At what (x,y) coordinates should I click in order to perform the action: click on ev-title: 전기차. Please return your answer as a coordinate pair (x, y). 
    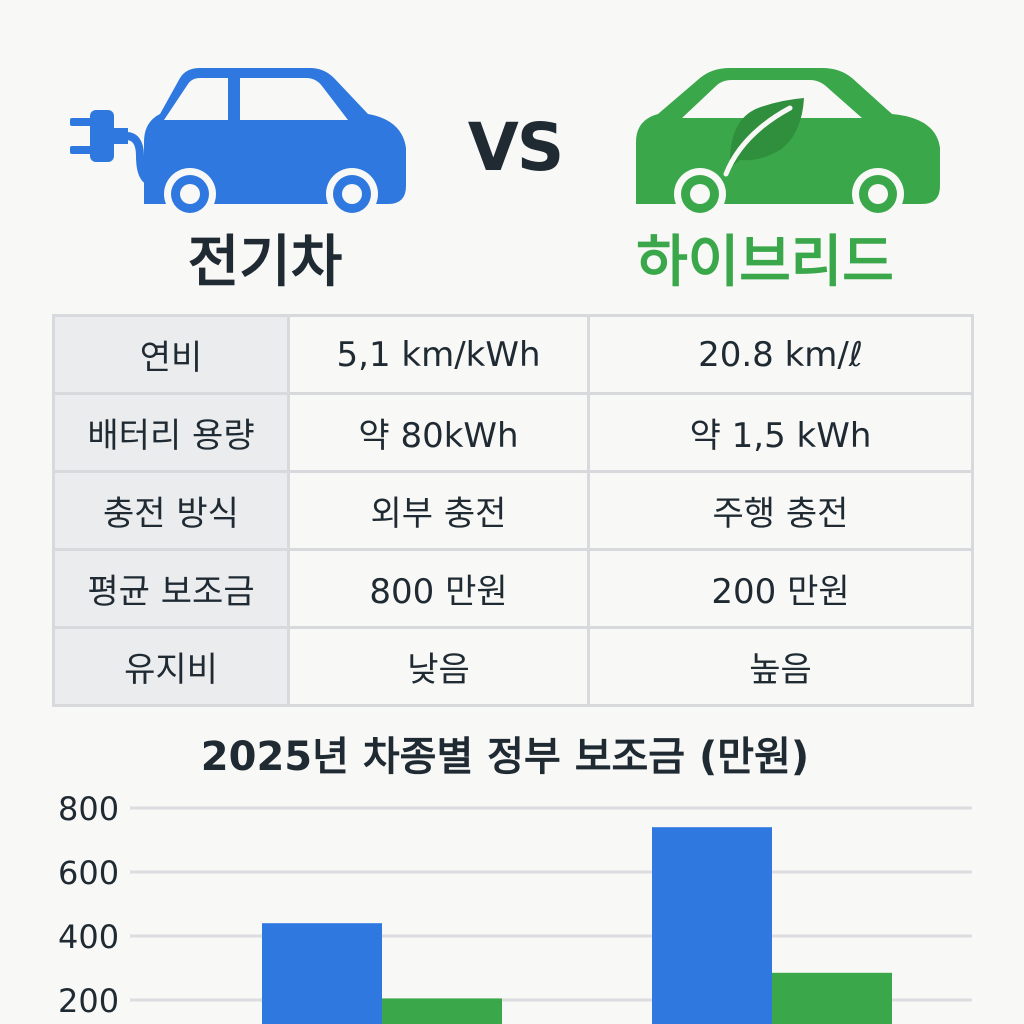
    Looking at the image, I should click on (265, 262).